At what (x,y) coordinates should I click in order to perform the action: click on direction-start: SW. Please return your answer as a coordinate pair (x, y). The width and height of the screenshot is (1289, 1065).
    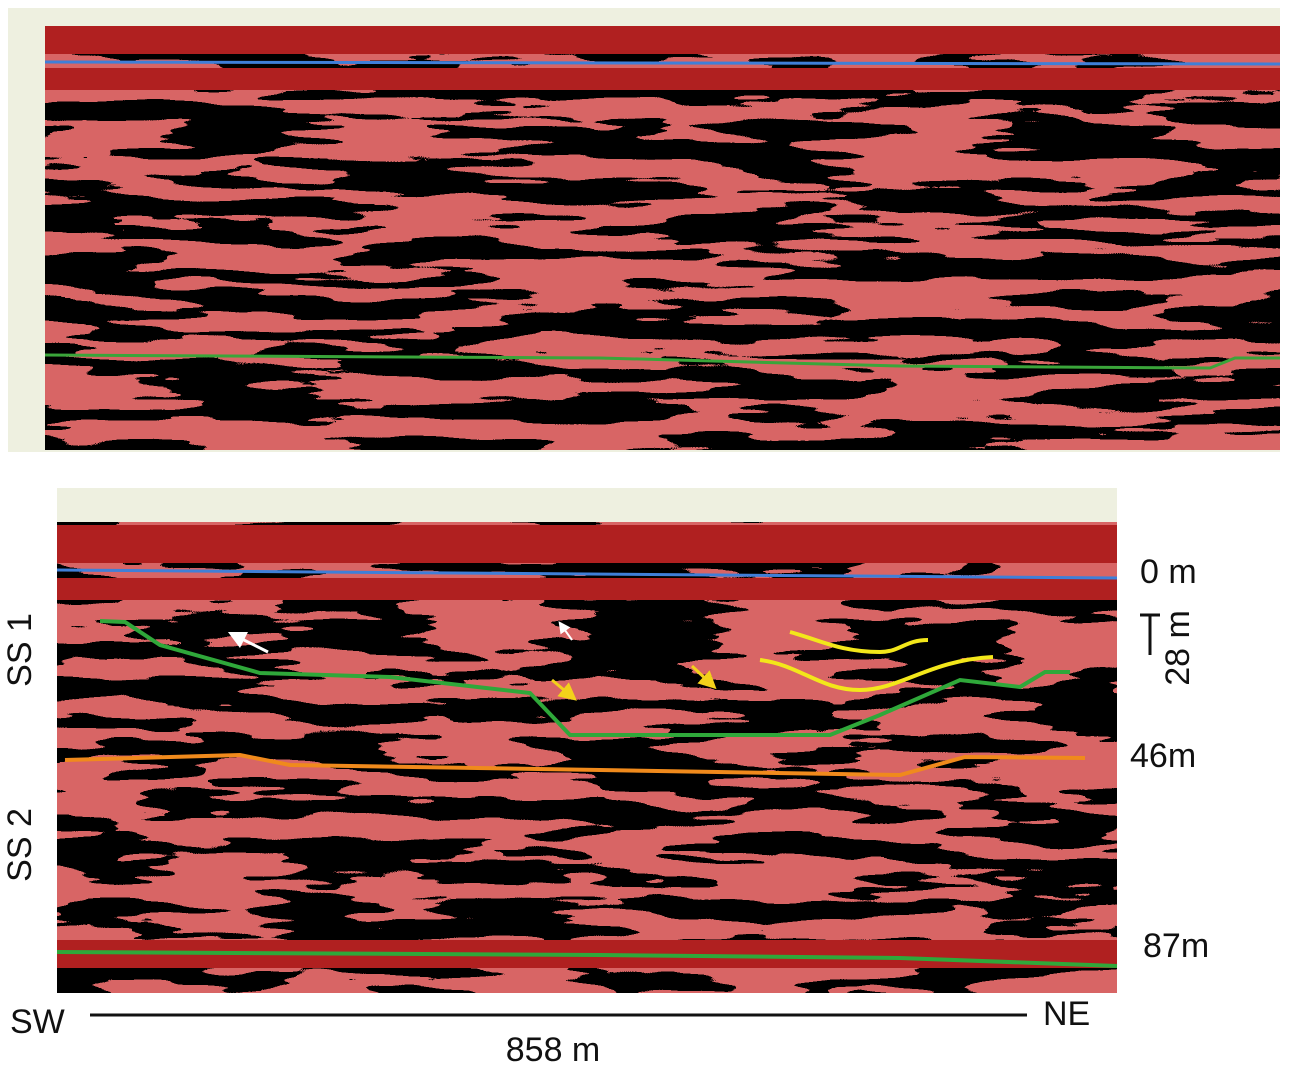
    Looking at the image, I should click on (37, 1022).